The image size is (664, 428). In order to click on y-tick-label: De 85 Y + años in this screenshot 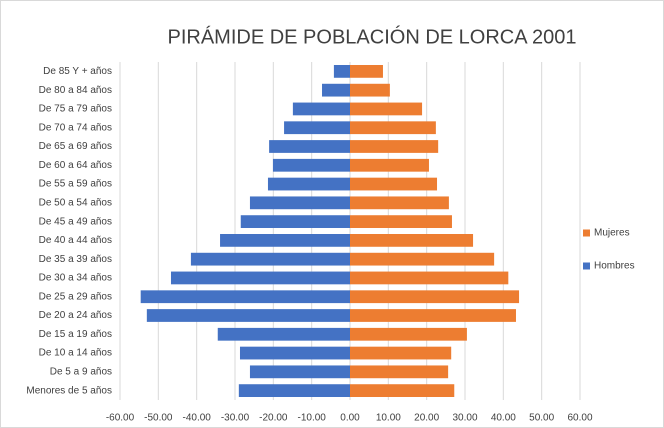, I will do `click(77, 71)`.